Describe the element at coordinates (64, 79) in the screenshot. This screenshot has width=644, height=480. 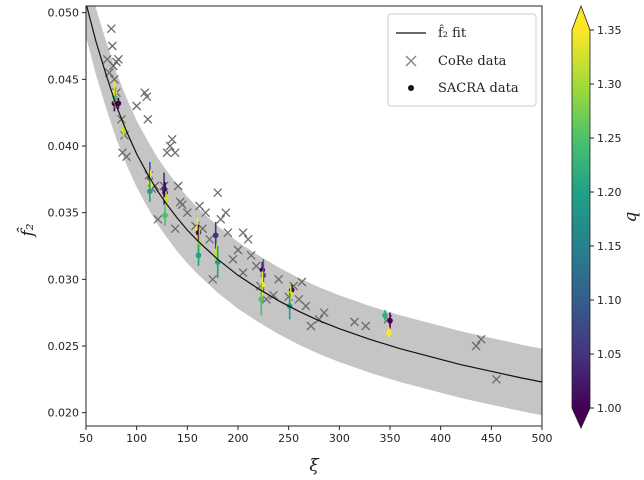
I see `y-tick-label: 0.045` at that location.